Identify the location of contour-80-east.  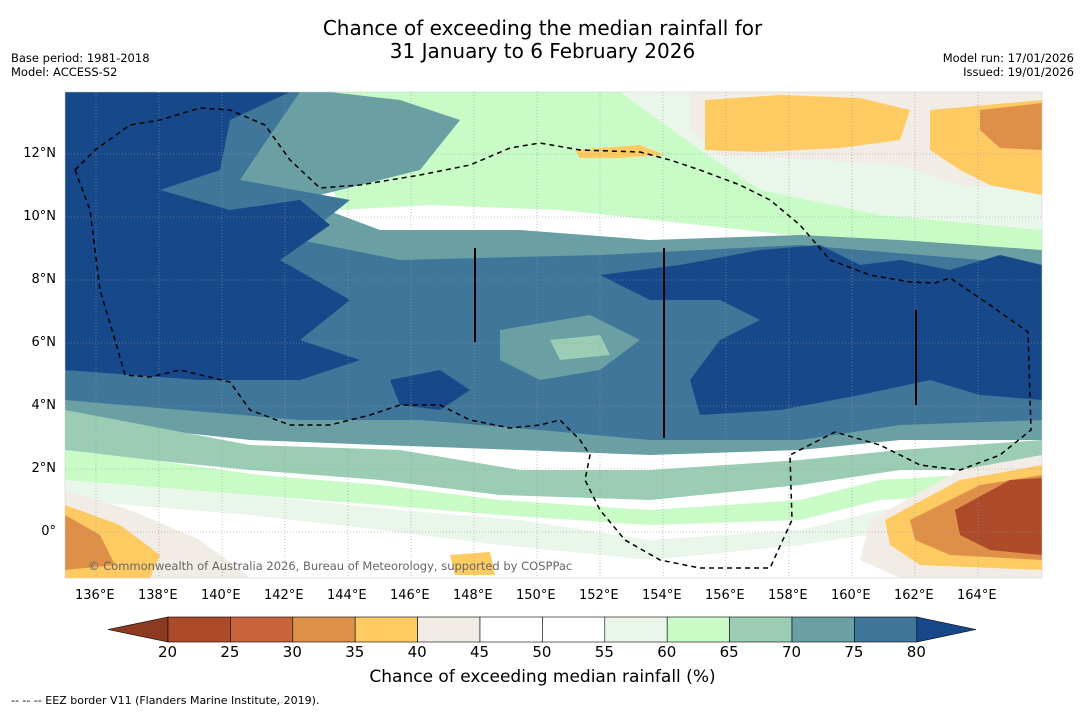
(821, 330).